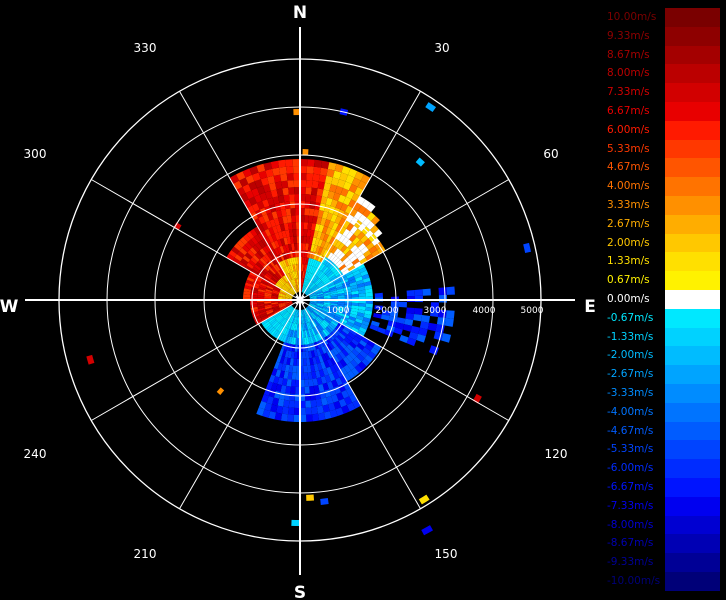 This screenshot has width=726, height=600. I want to click on legend-row: 6.00m/s, so click(663, 130).